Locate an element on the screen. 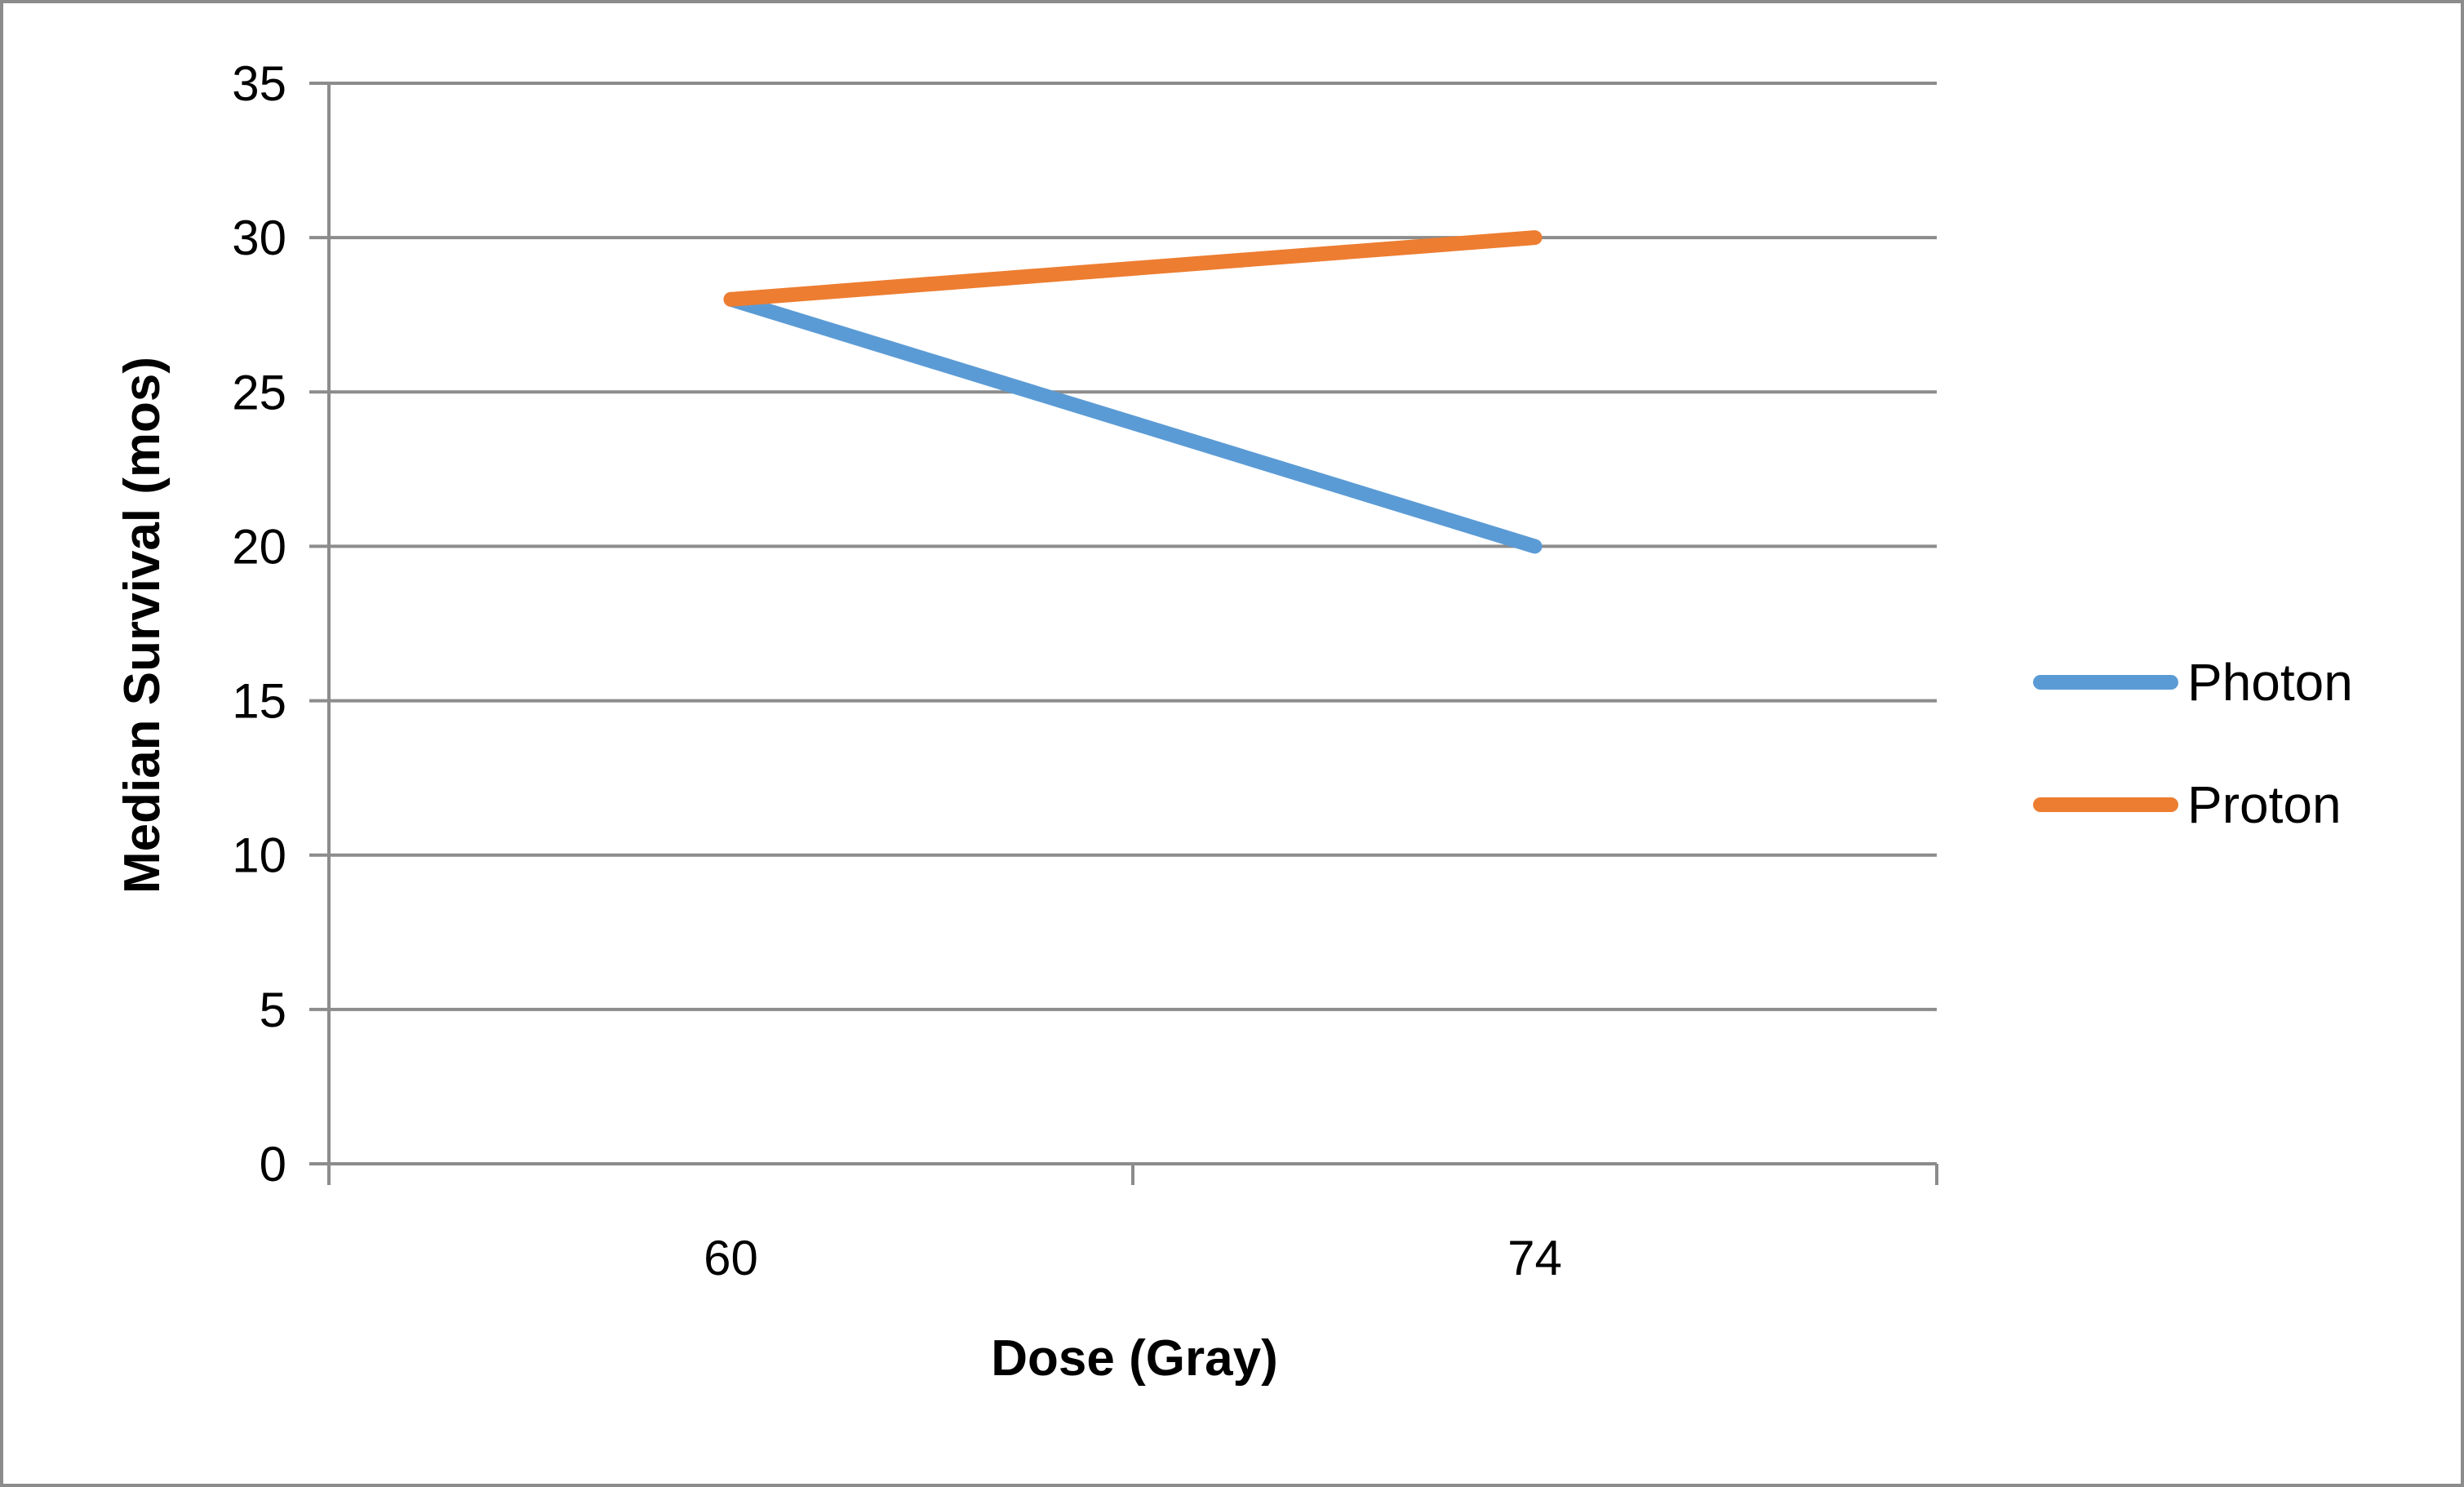  y-tick-label: 5 is located at coordinates (273, 1010).